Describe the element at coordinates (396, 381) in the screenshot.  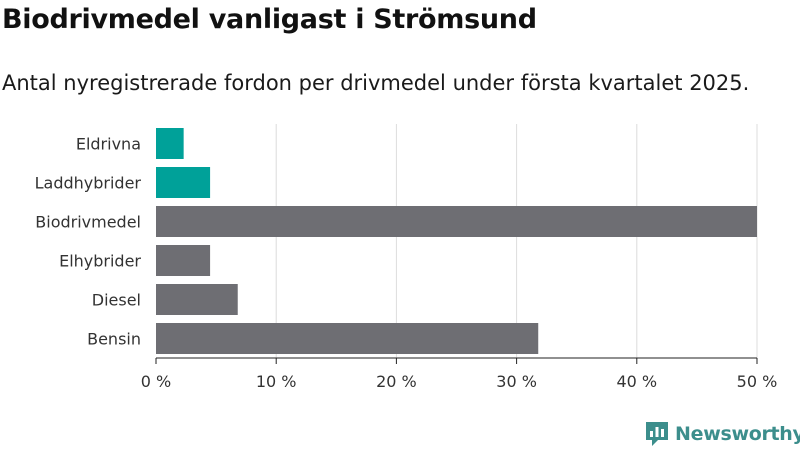
I see `x-tick-label: 20 %` at that location.